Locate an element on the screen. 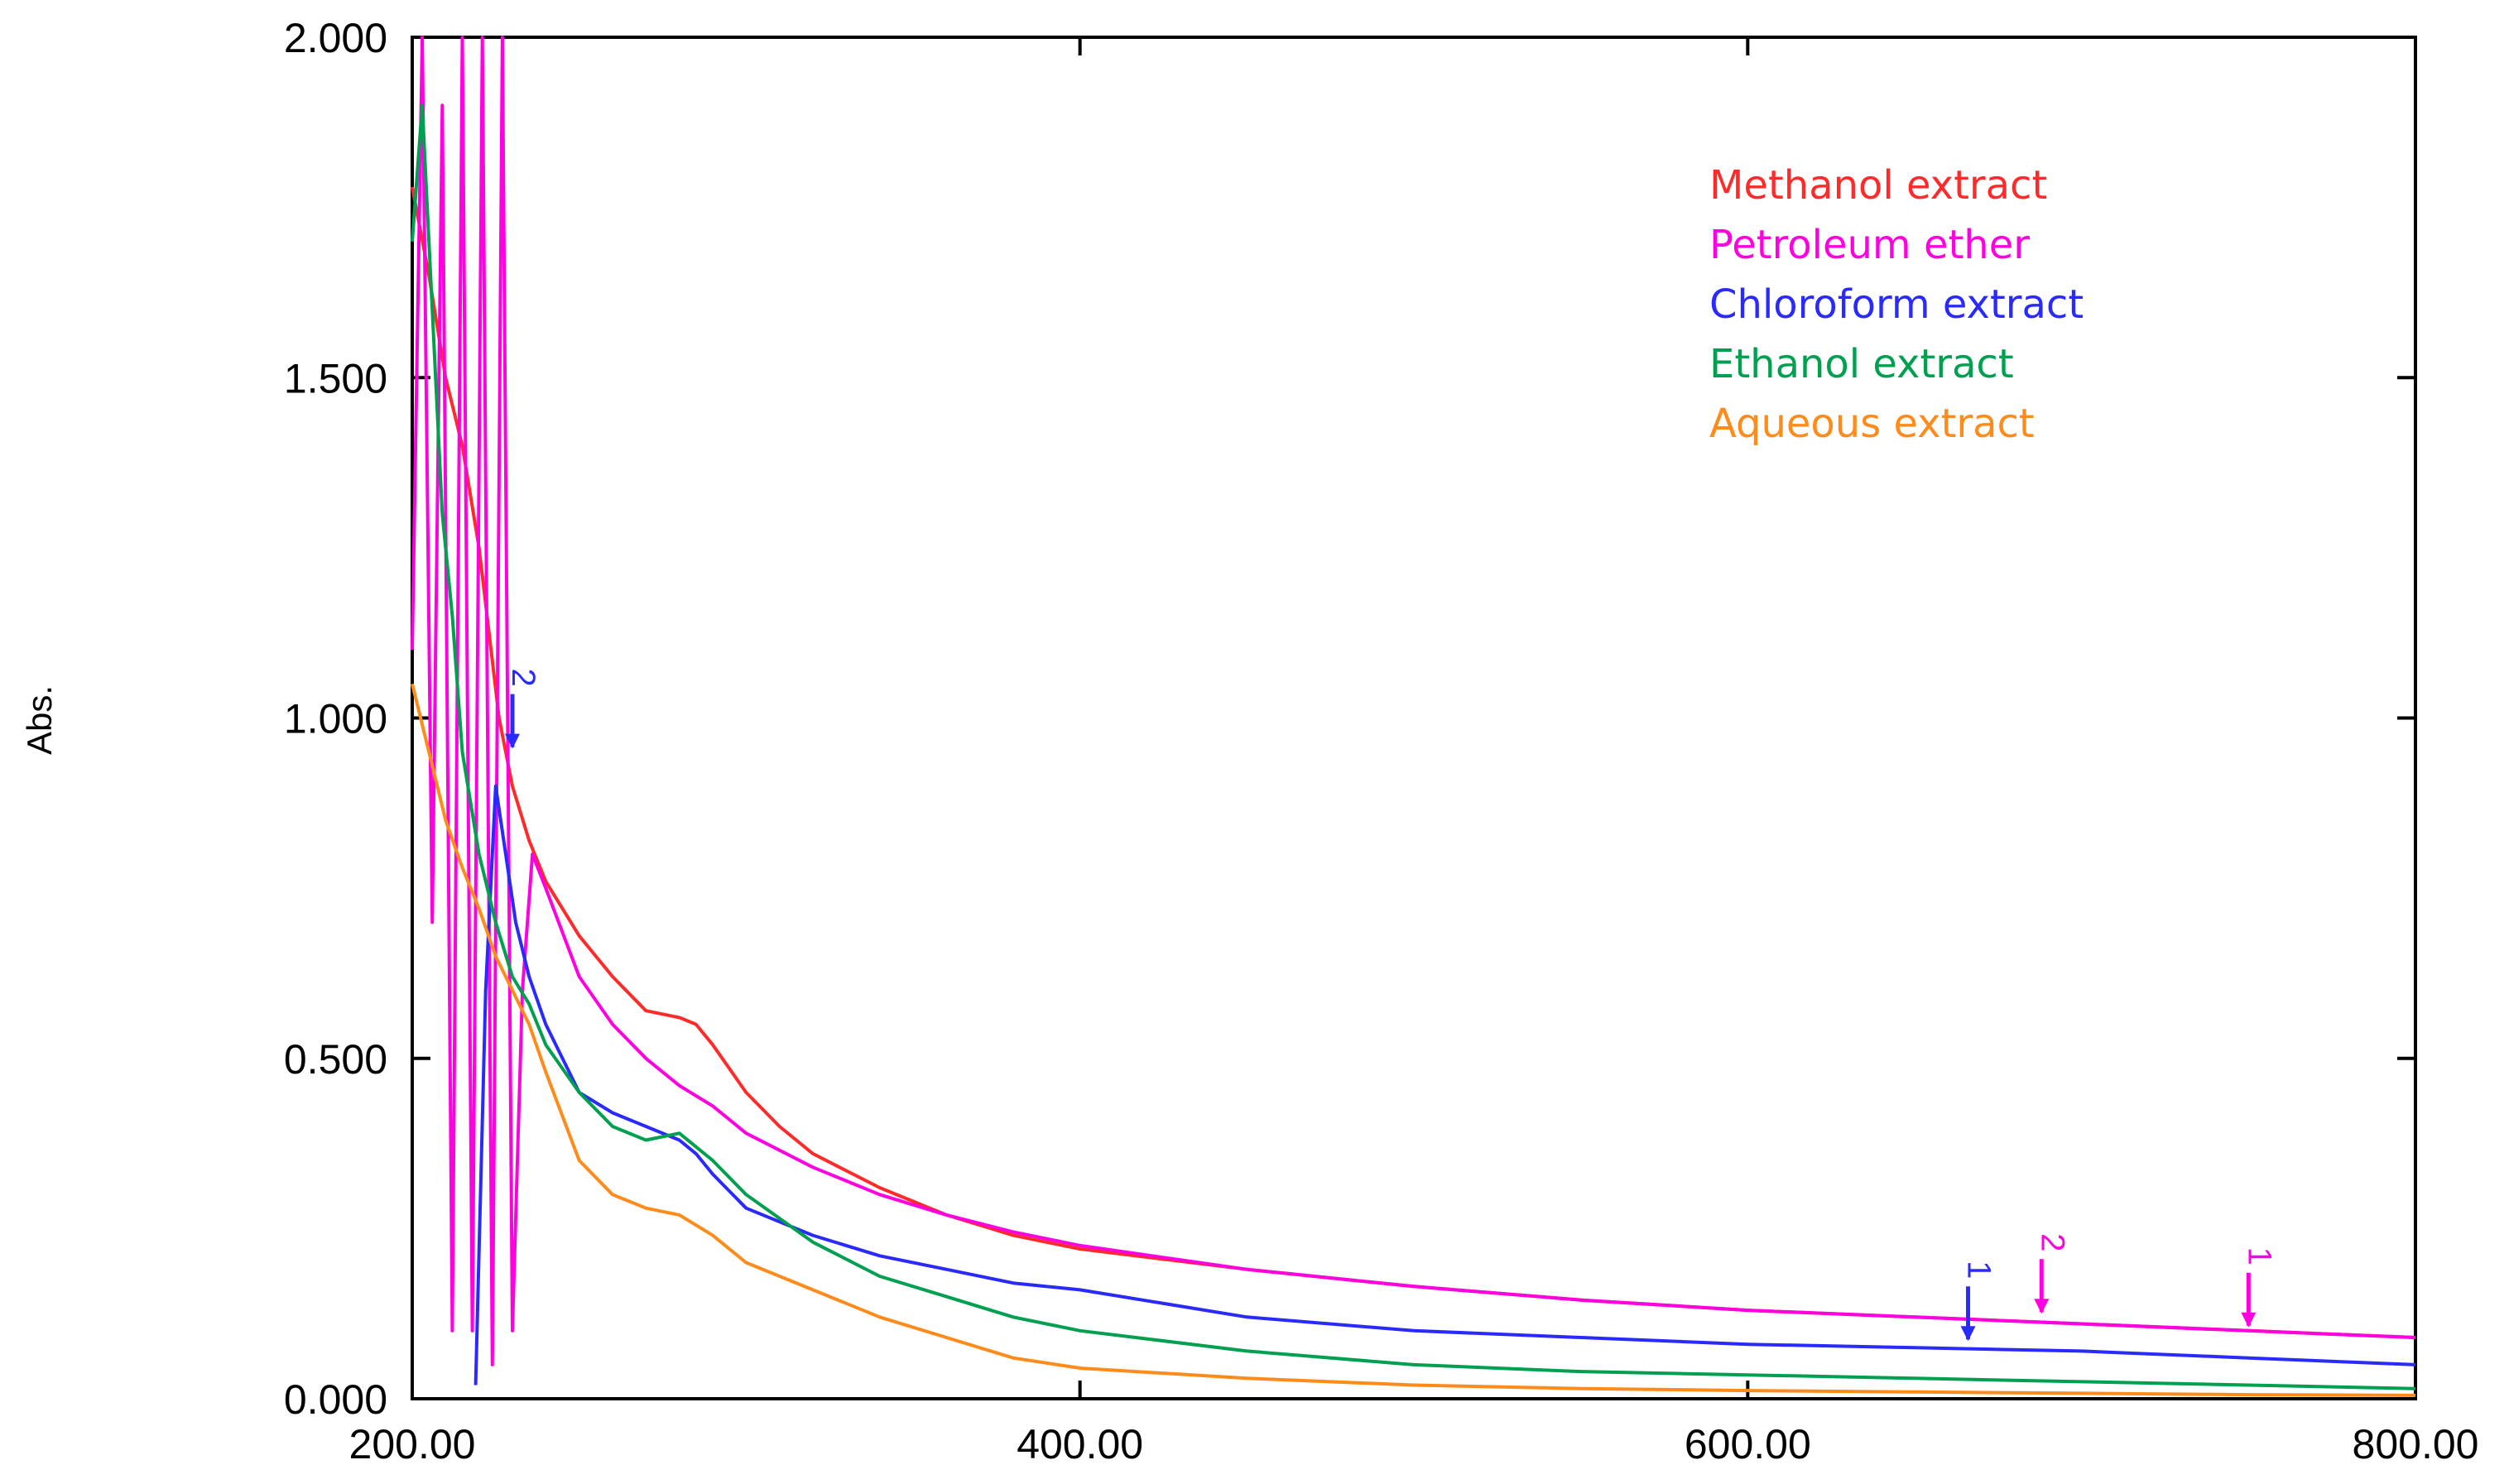 The height and width of the screenshot is (1484, 2509). y-tick-label: 1.500 is located at coordinates (335, 378).